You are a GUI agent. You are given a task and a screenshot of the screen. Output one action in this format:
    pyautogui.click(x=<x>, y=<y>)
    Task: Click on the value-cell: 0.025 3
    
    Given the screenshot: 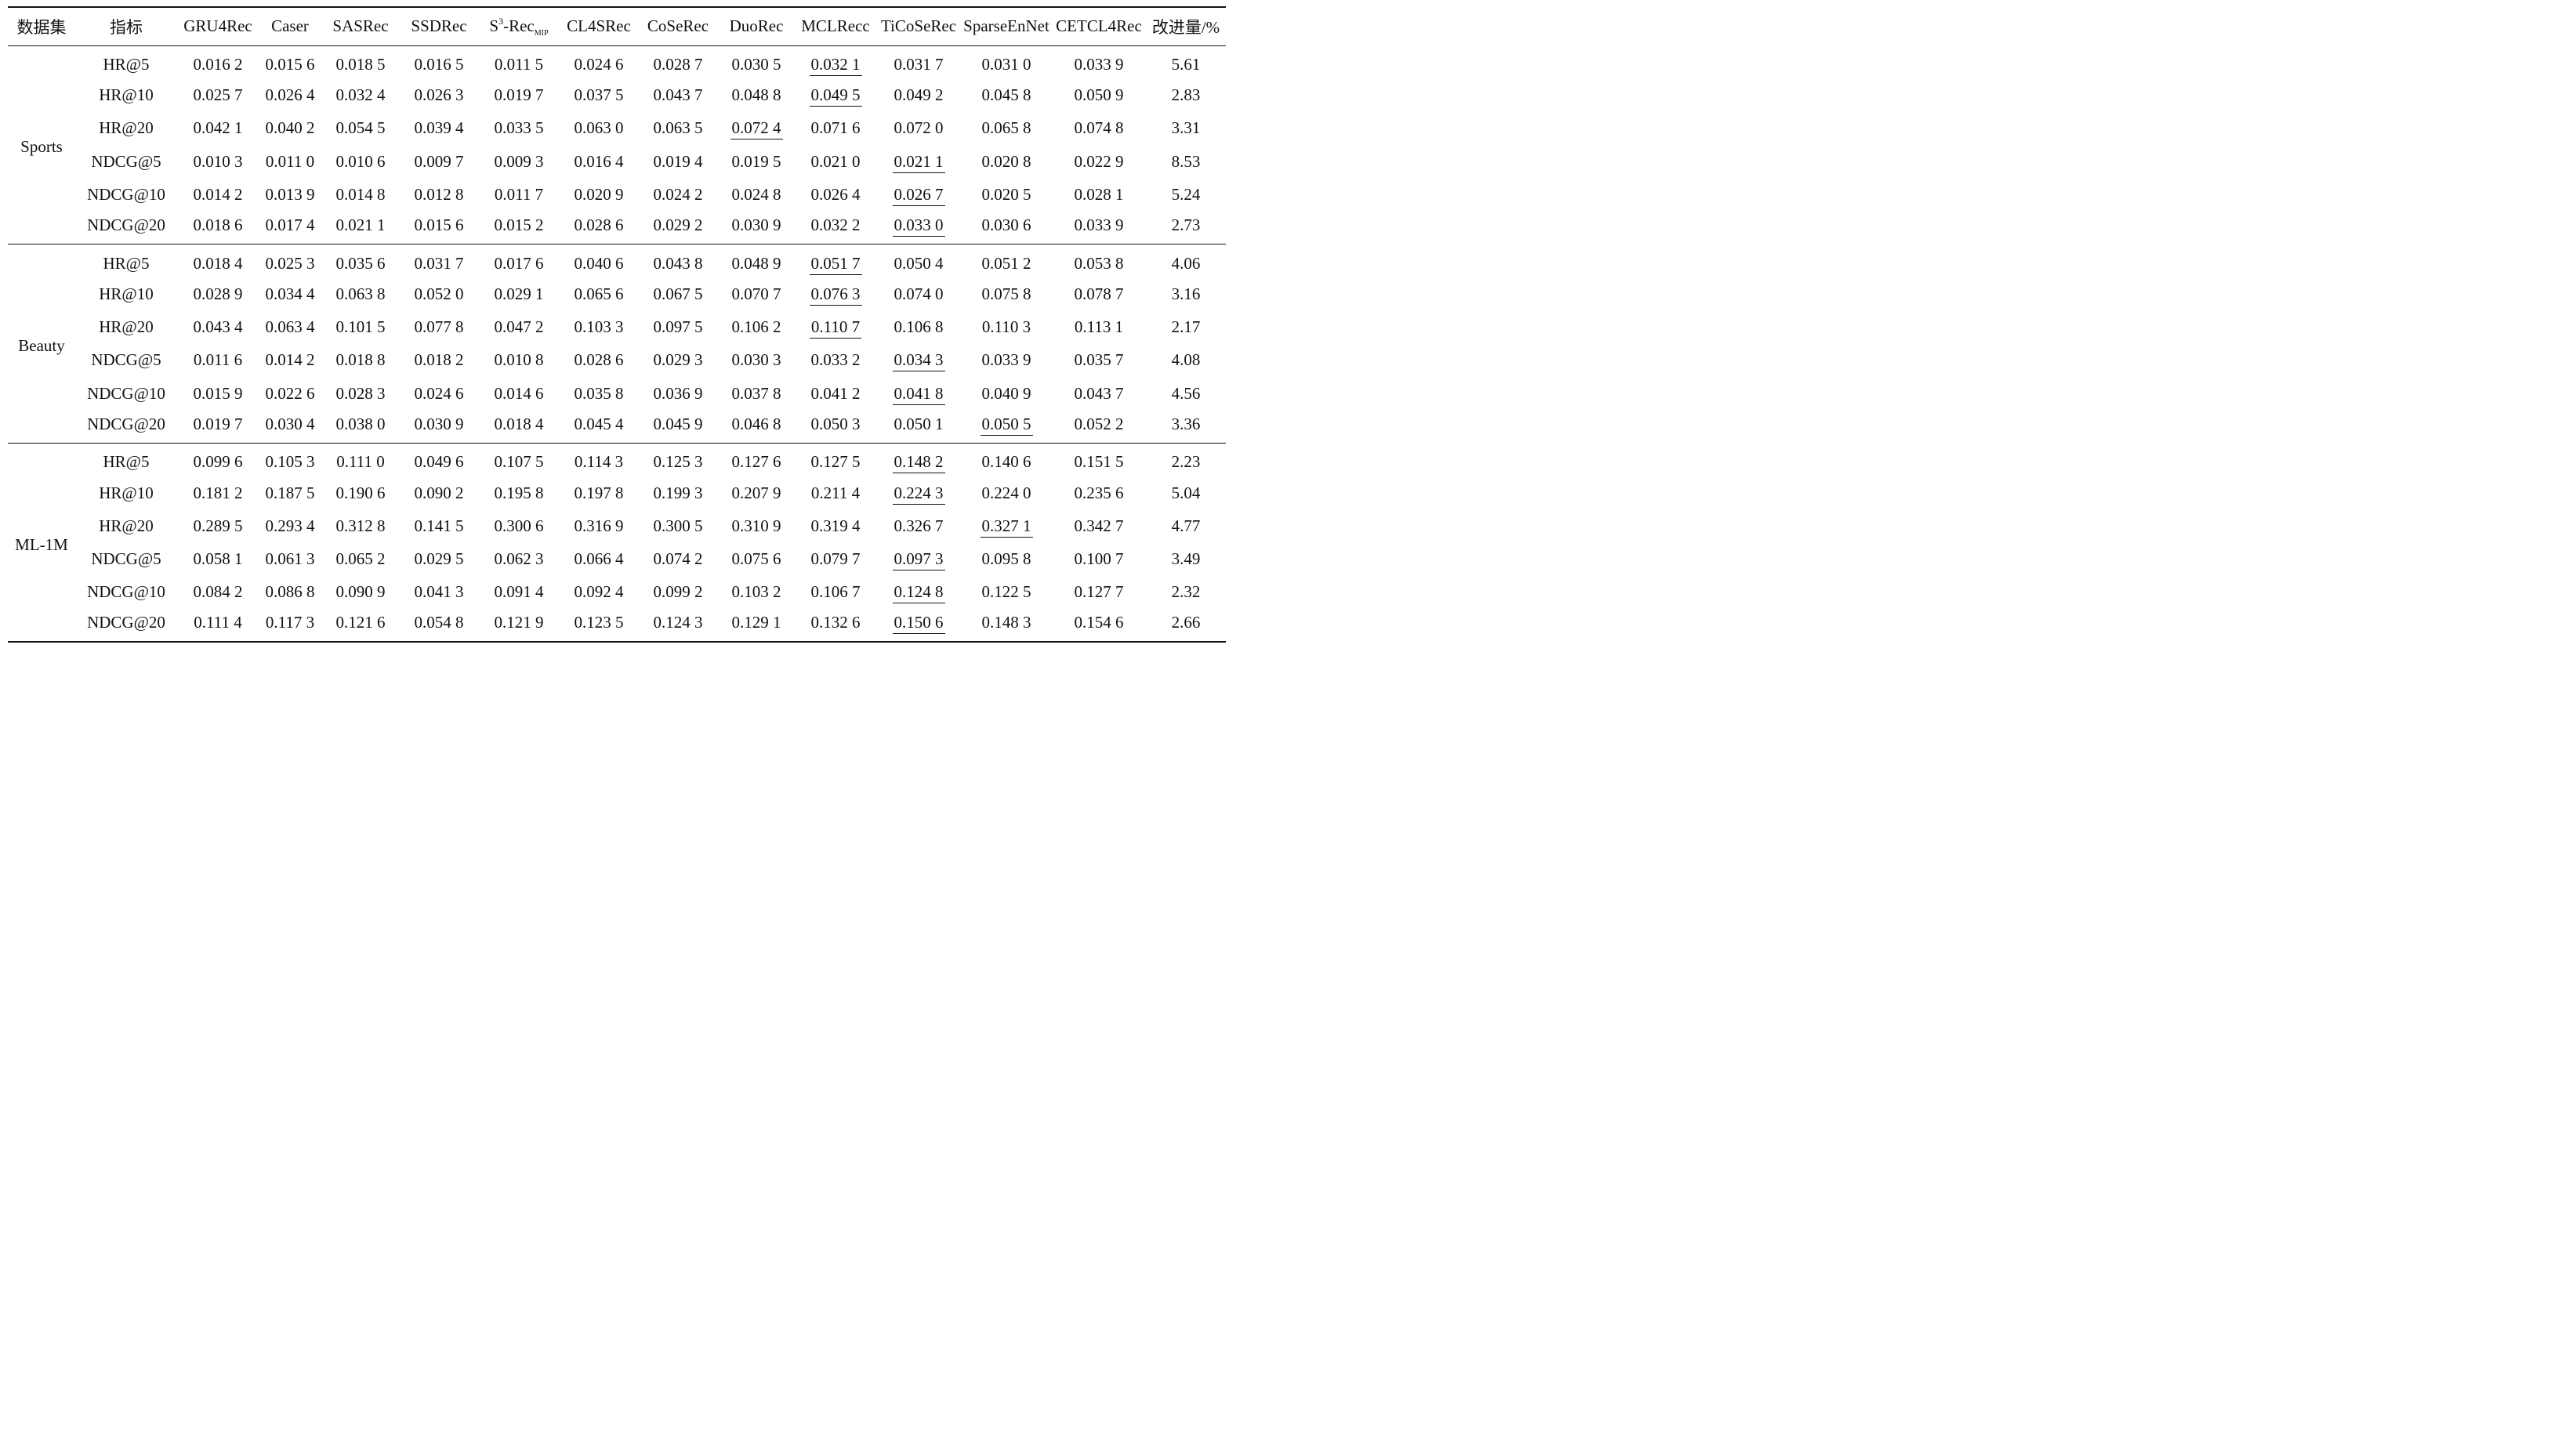 What is the action you would take?
    pyautogui.click(x=290, y=260)
    